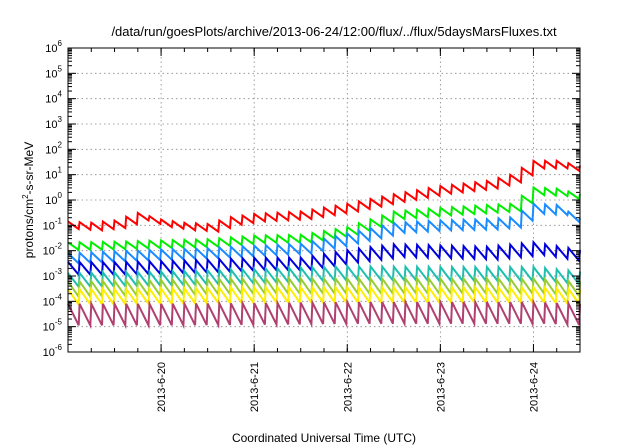  What do you see at coordinates (534, 387) in the screenshot?
I see `x-tick-label: 2013-6-24` at bounding box center [534, 387].